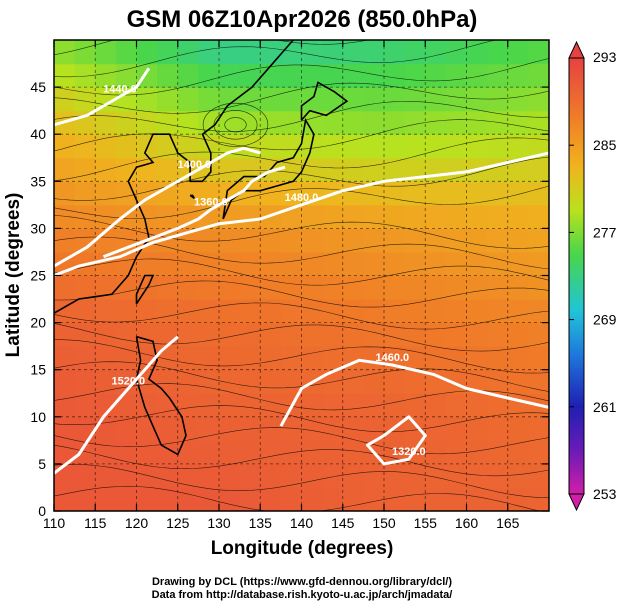  Describe the element at coordinates (343, 523) in the screenshot. I see `x-tick-label: 145` at that location.